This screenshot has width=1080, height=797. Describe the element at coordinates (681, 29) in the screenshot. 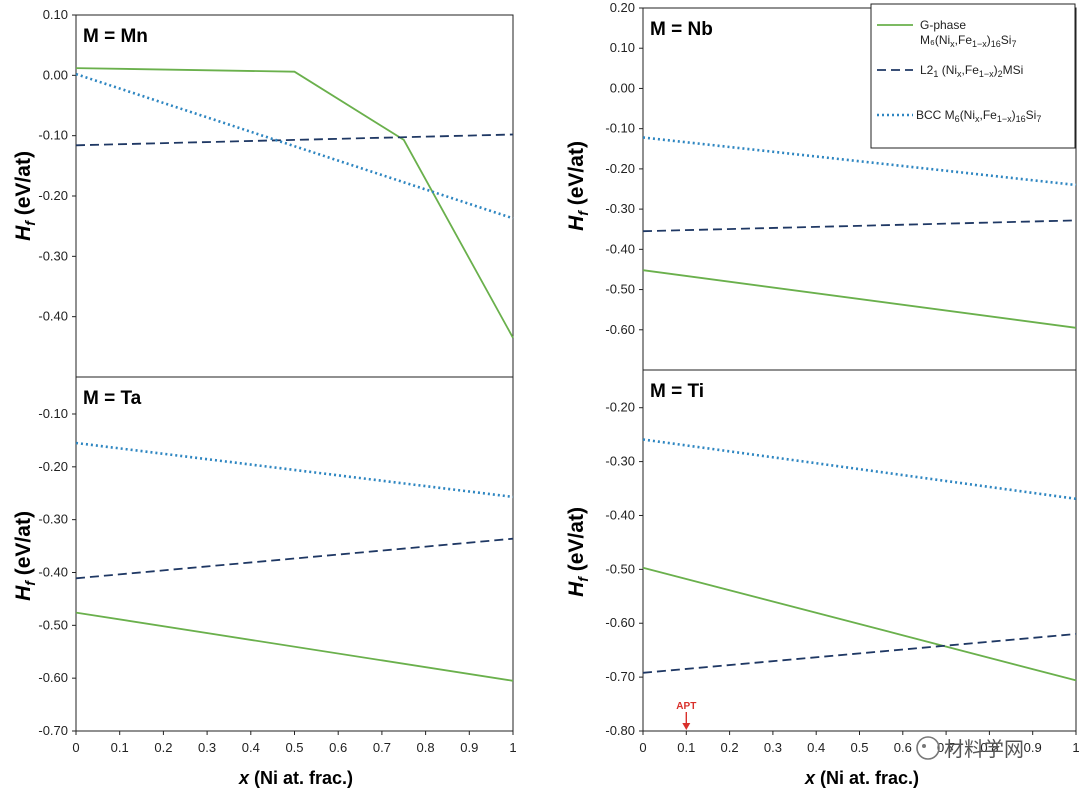

I see `panel-title: M = Nb` at that location.